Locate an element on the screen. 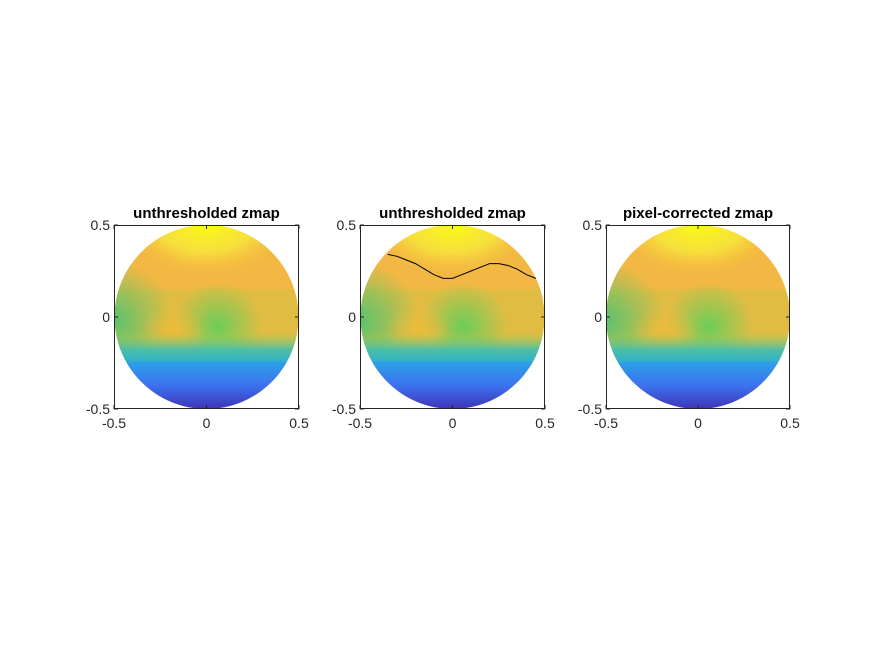 The width and height of the screenshot is (875, 656). significance-contour is located at coordinates (461, 266).